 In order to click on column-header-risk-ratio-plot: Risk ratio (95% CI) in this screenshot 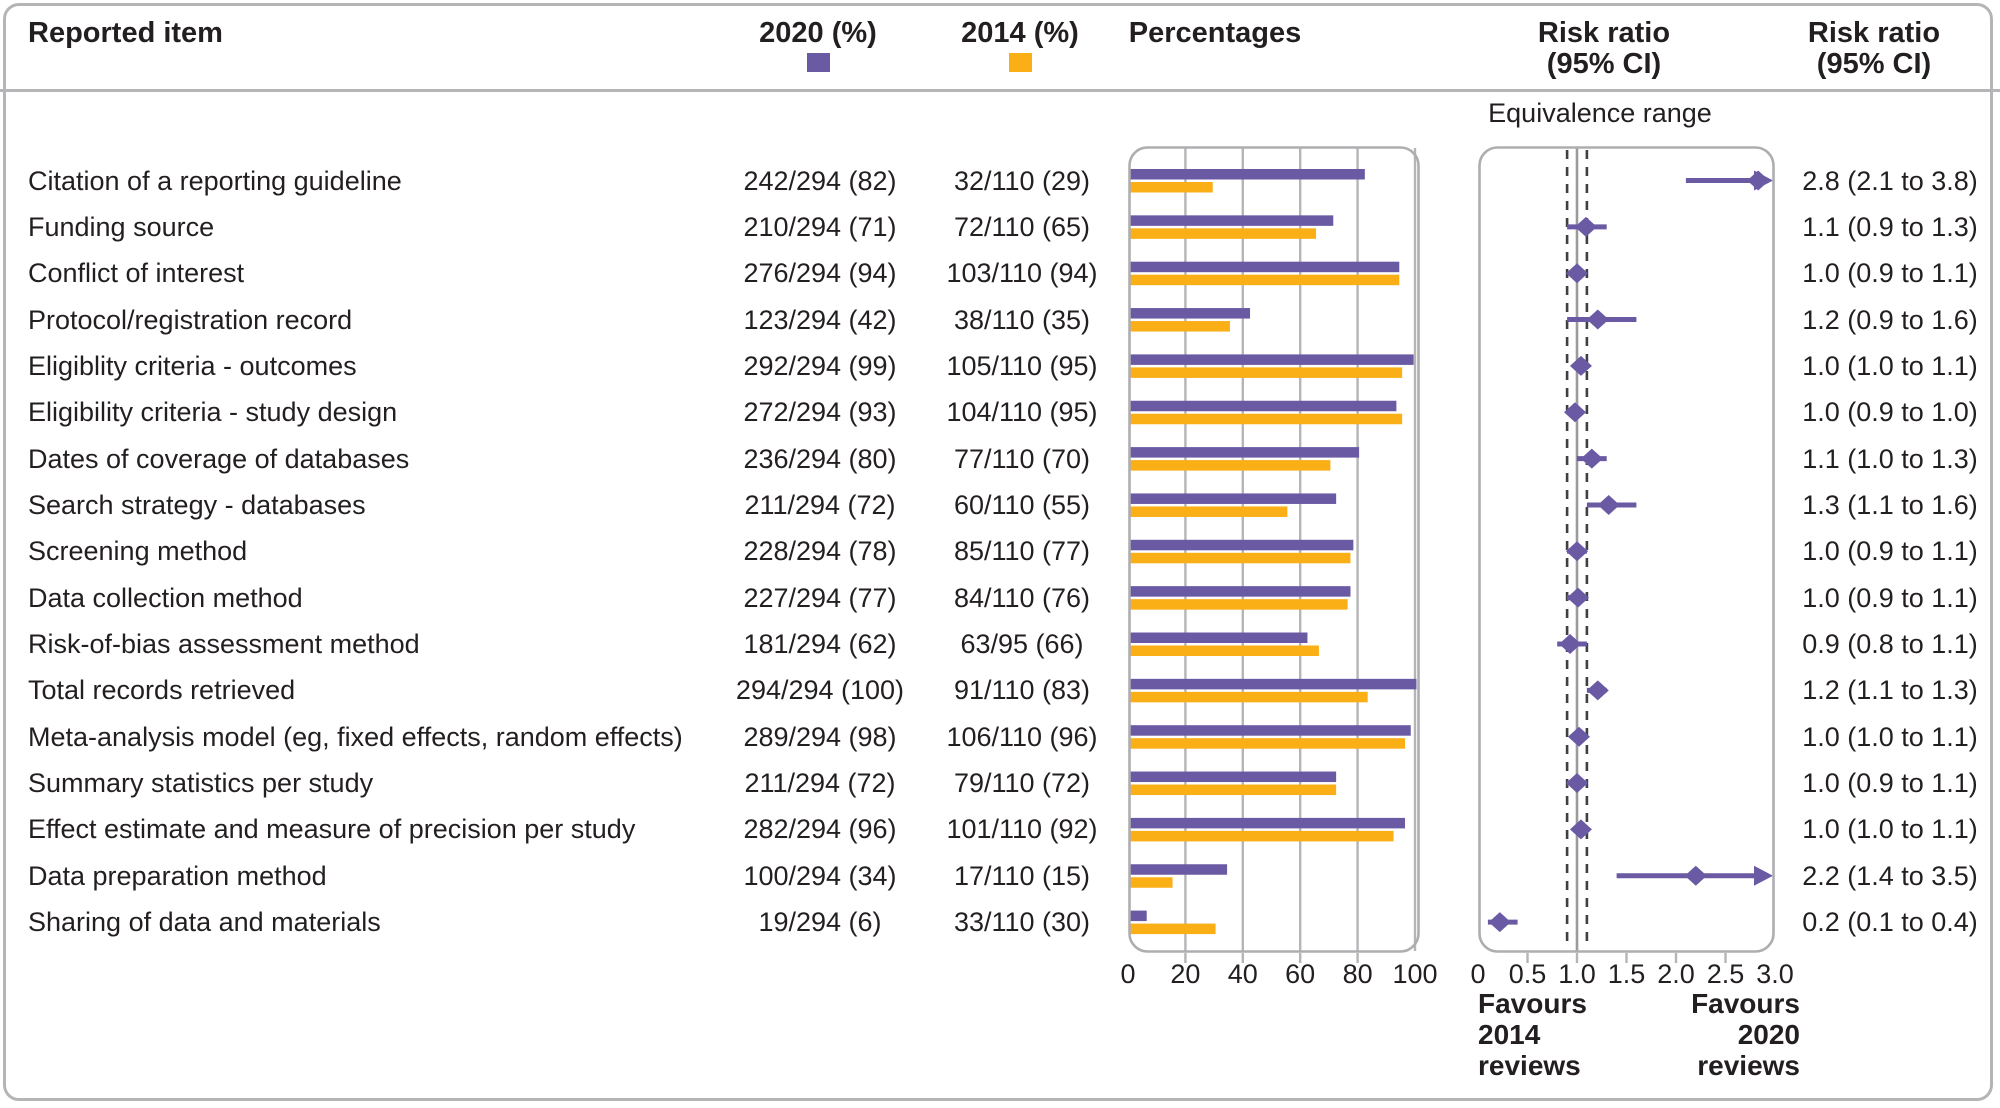, I will do `click(1604, 48)`.